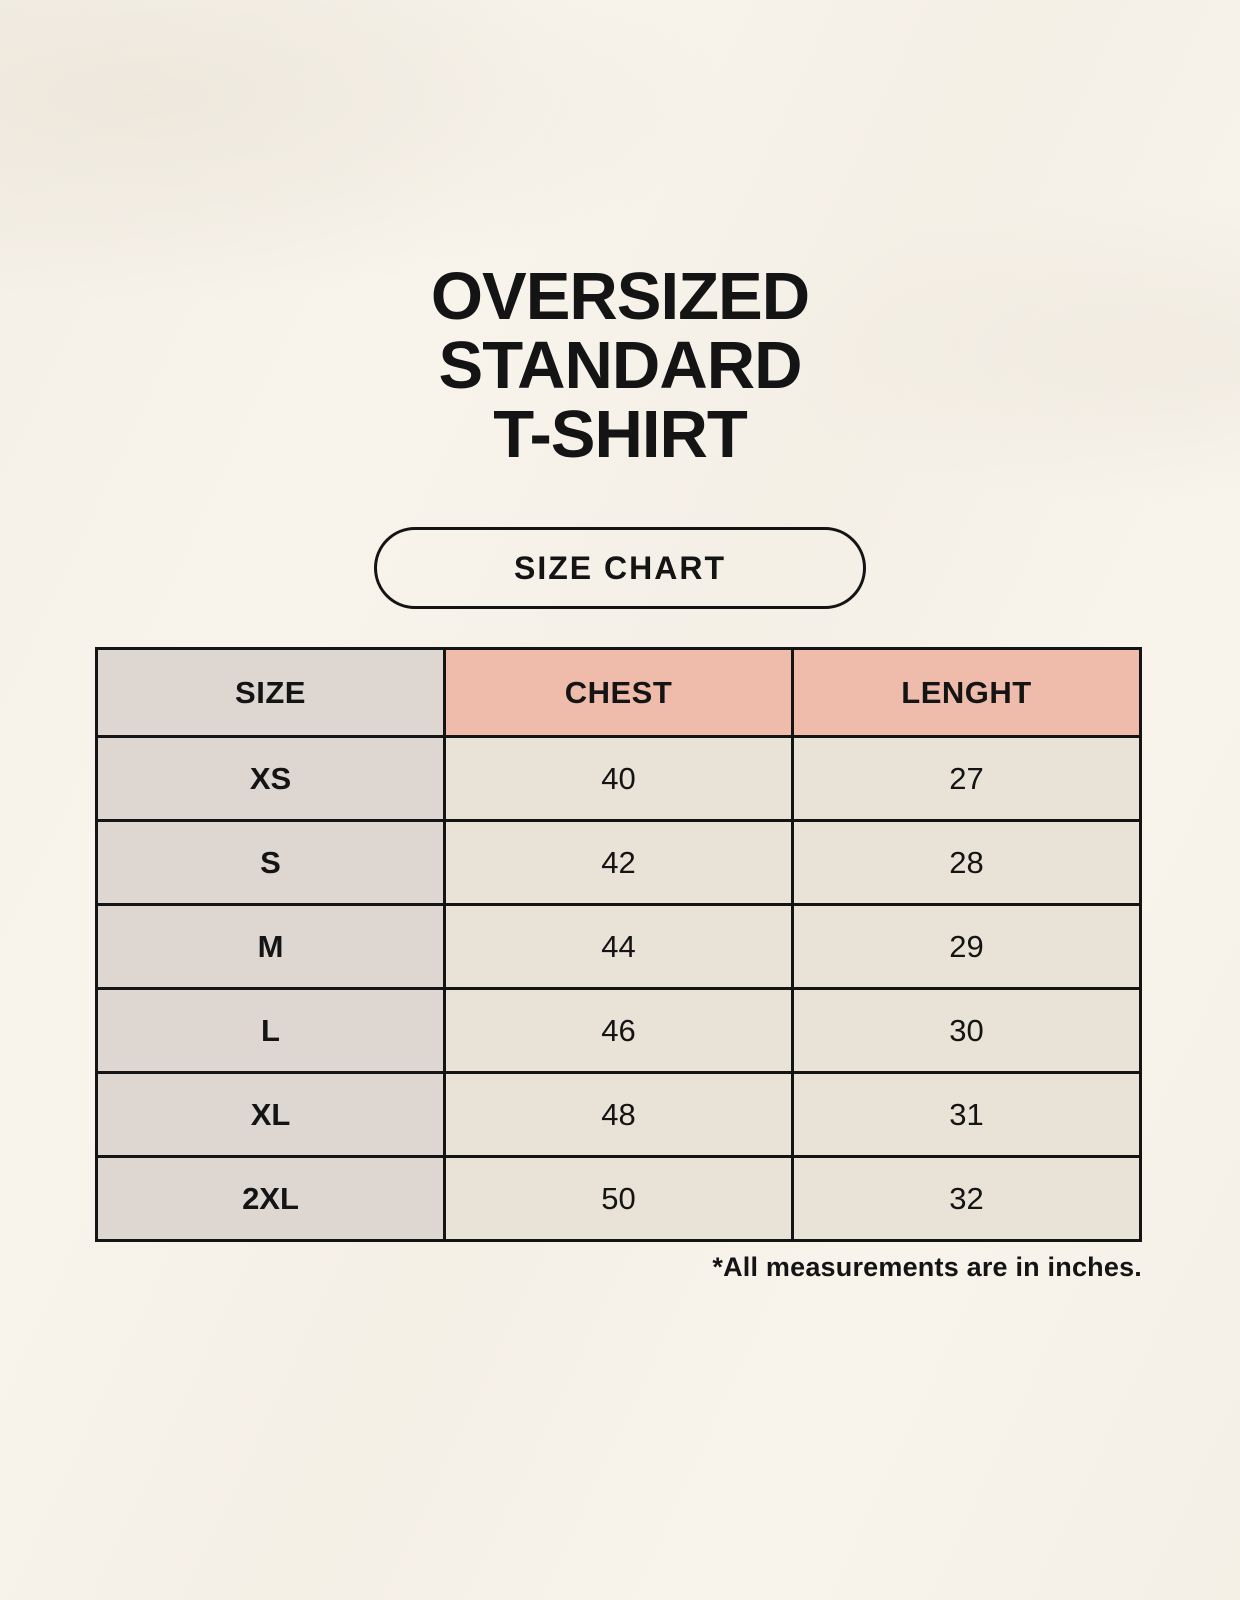  I want to click on measurements-footnote: *All measurements are in inches., so click(927, 1267).